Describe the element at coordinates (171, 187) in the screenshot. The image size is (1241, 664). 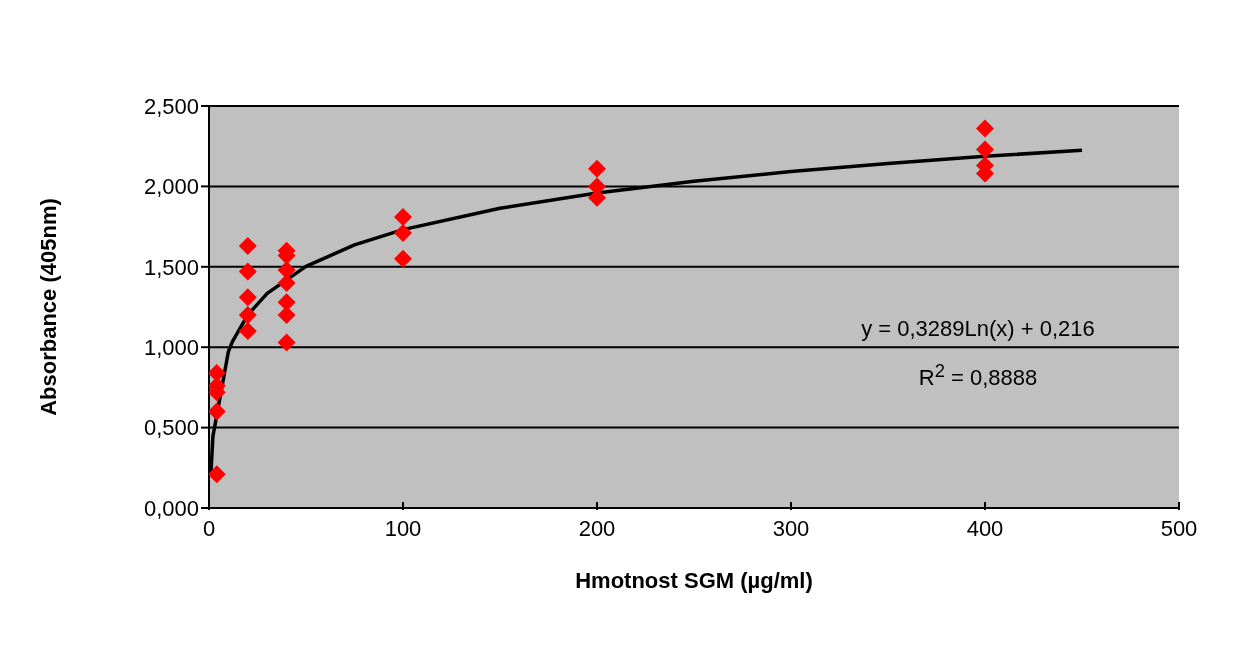
I see `y-tick-label: 2,000` at that location.